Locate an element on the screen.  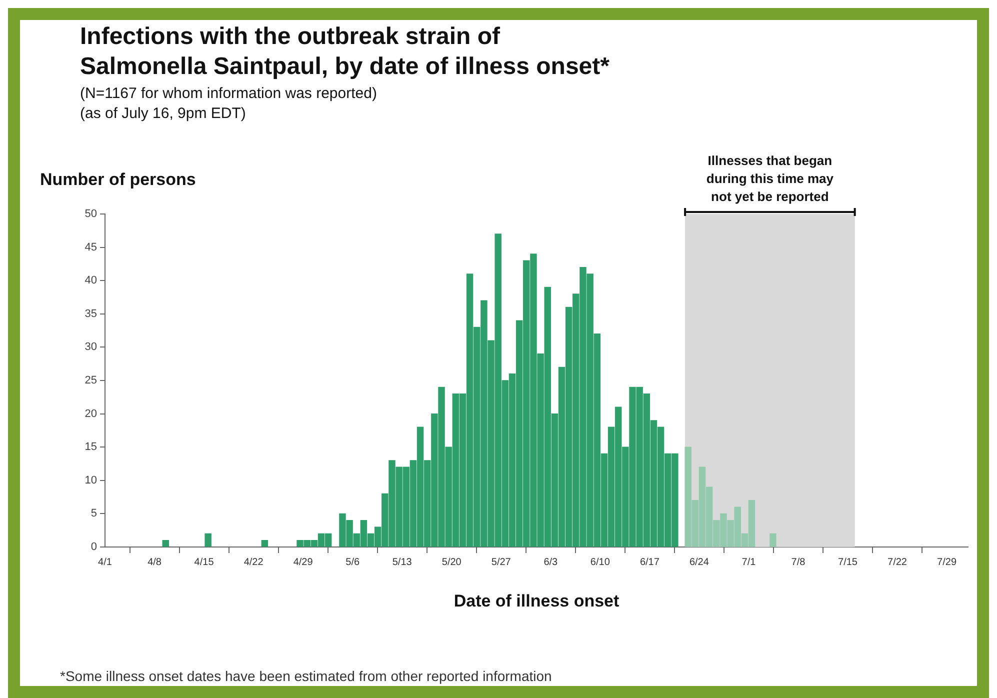
y-tick-label: 50 is located at coordinates (90, 214).